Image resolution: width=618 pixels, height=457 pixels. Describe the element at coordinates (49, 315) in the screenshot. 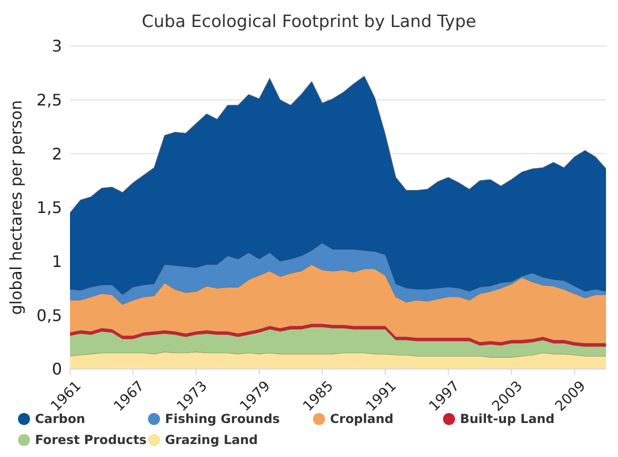

I see `y-tick-label: 0,5` at that location.